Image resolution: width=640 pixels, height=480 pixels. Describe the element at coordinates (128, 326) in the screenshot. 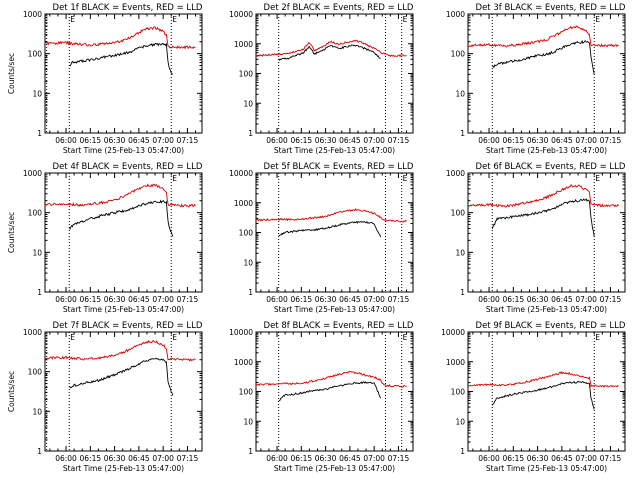

I see `panel-title: Det 7f BLACK = Events, RED = LLD` at that location.